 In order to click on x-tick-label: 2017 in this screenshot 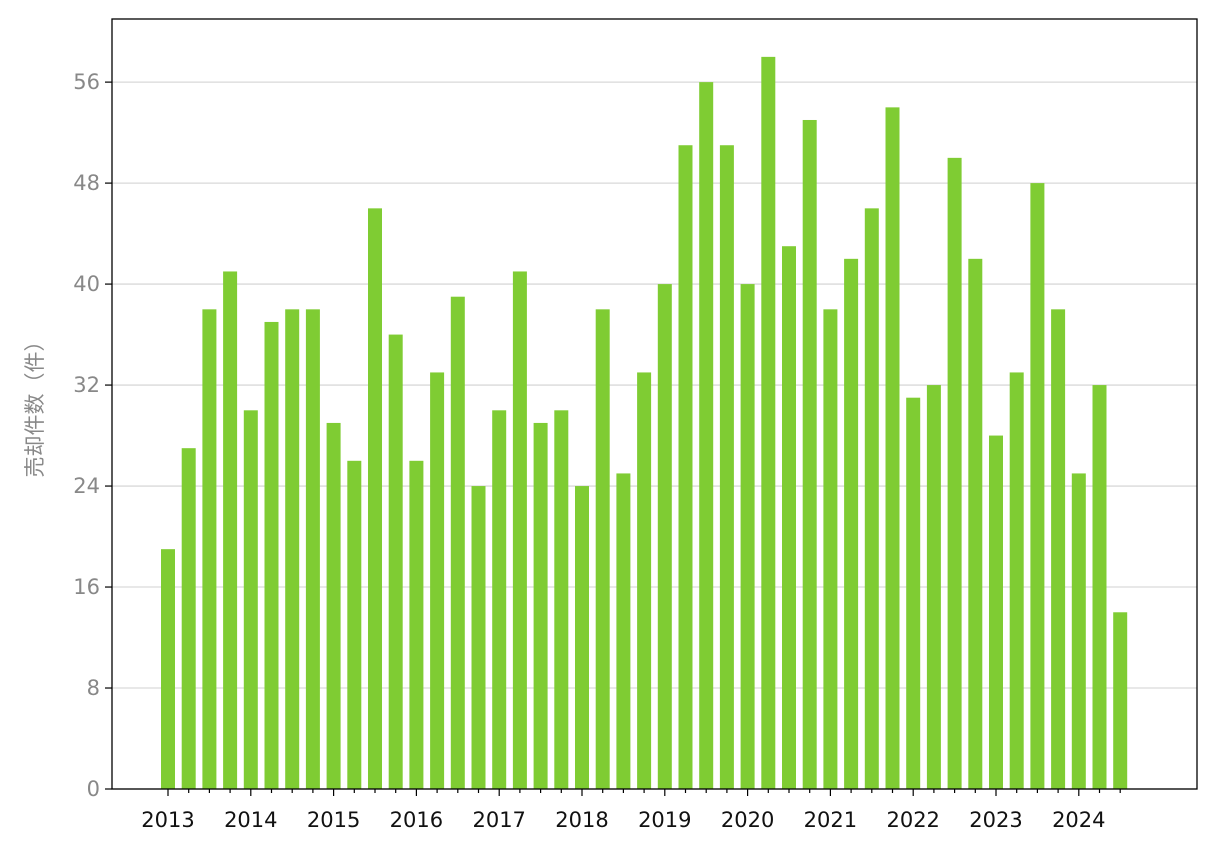, I will do `click(498, 820)`.